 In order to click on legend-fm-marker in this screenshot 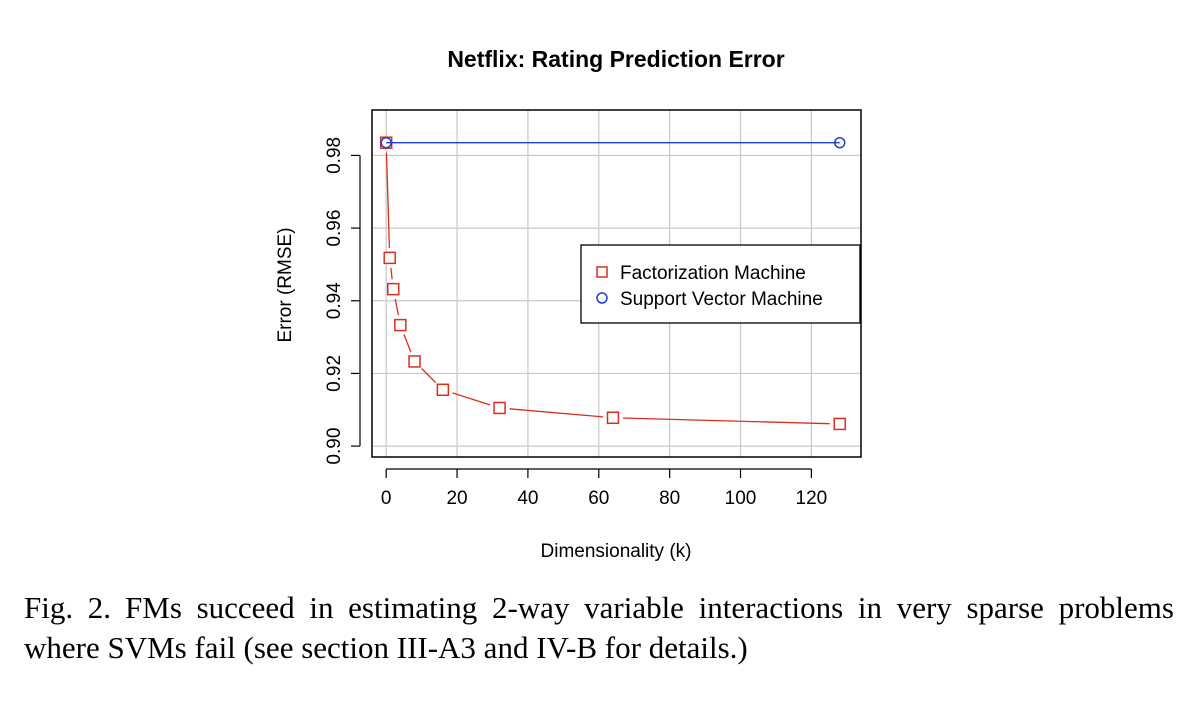, I will do `click(602, 272)`.